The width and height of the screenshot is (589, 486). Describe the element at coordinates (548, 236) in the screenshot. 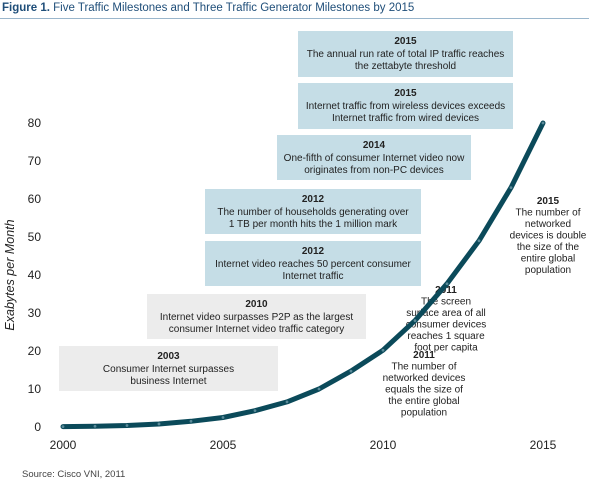

I see `annotation-text: devices is double` at that location.